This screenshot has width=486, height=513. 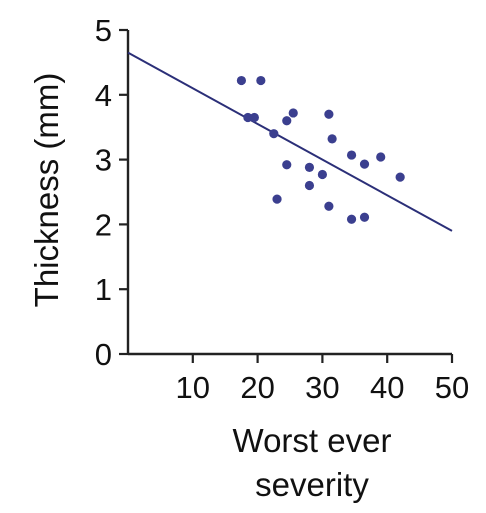 What do you see at coordinates (257, 387) in the screenshot?
I see `x-tick-label-20: 20` at bounding box center [257, 387].